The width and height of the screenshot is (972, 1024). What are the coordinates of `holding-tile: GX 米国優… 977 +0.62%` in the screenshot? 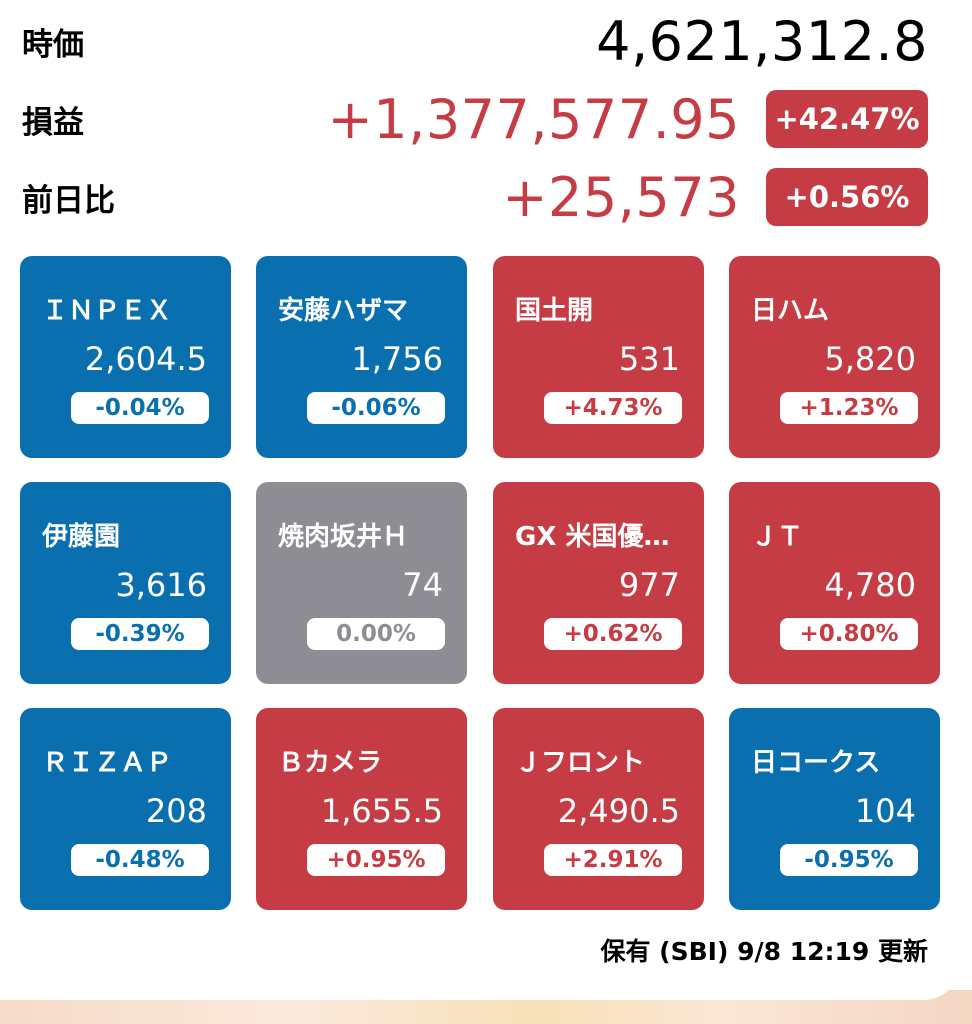 It's located at (598, 583).